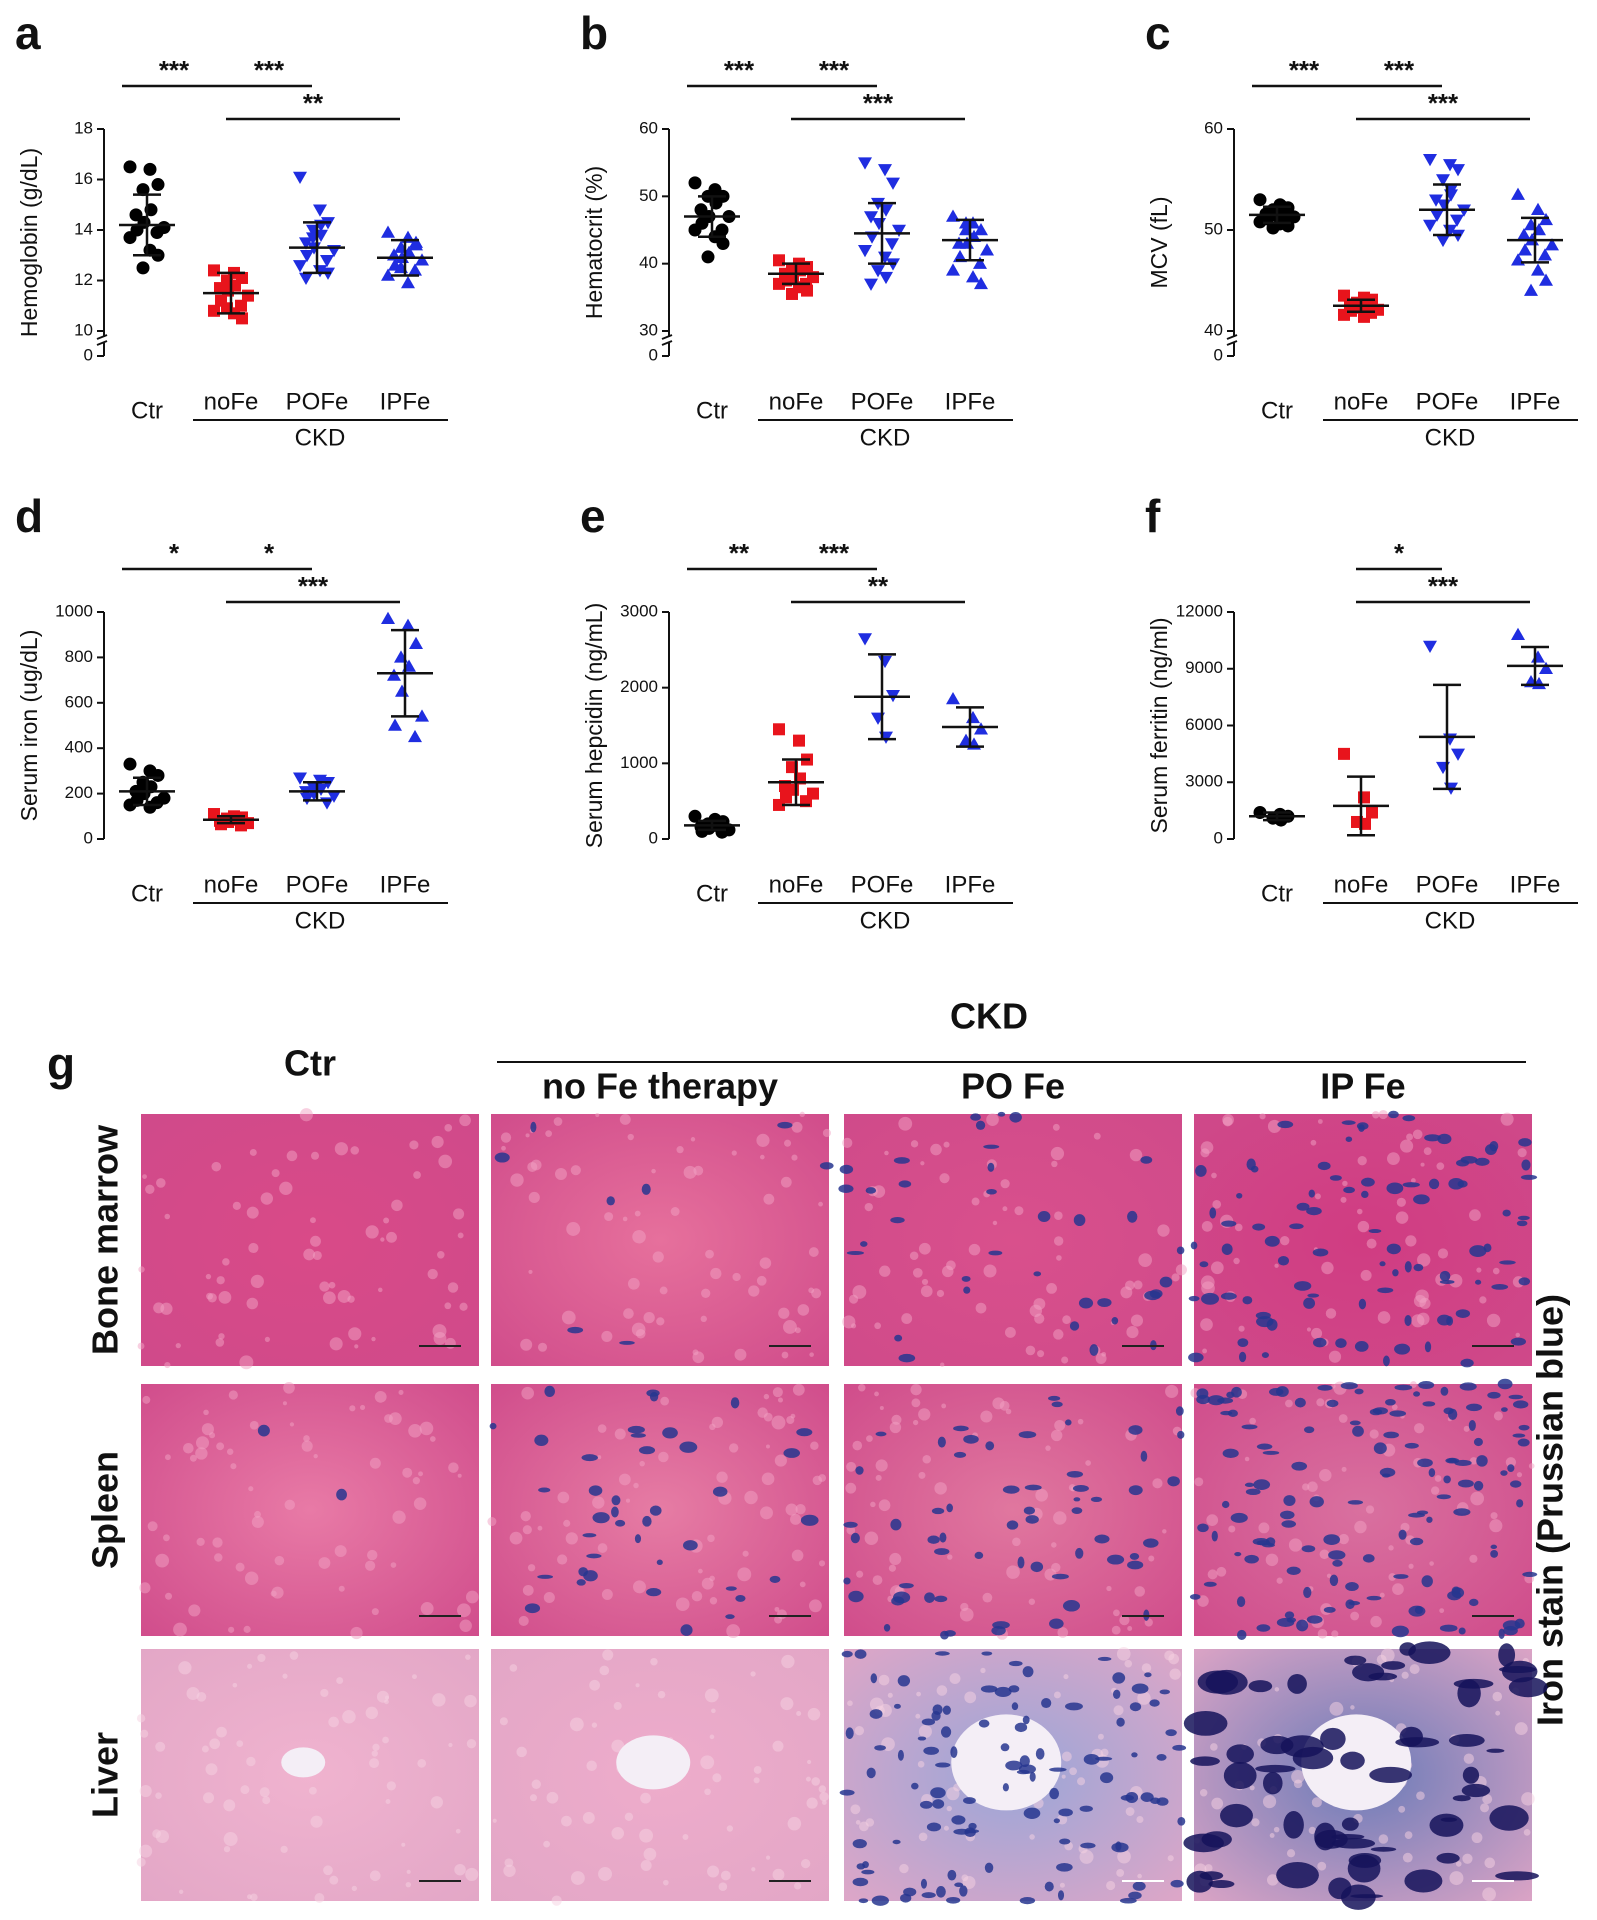  I want to click on y-tick-label: 60, so click(648, 127).